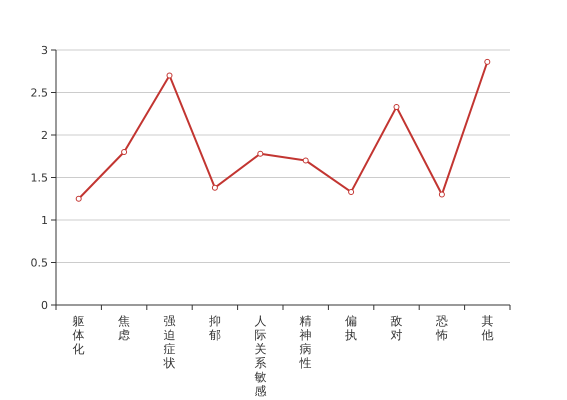  What do you see at coordinates (44, 135) in the screenshot?
I see `y-tick-label: 2` at bounding box center [44, 135].